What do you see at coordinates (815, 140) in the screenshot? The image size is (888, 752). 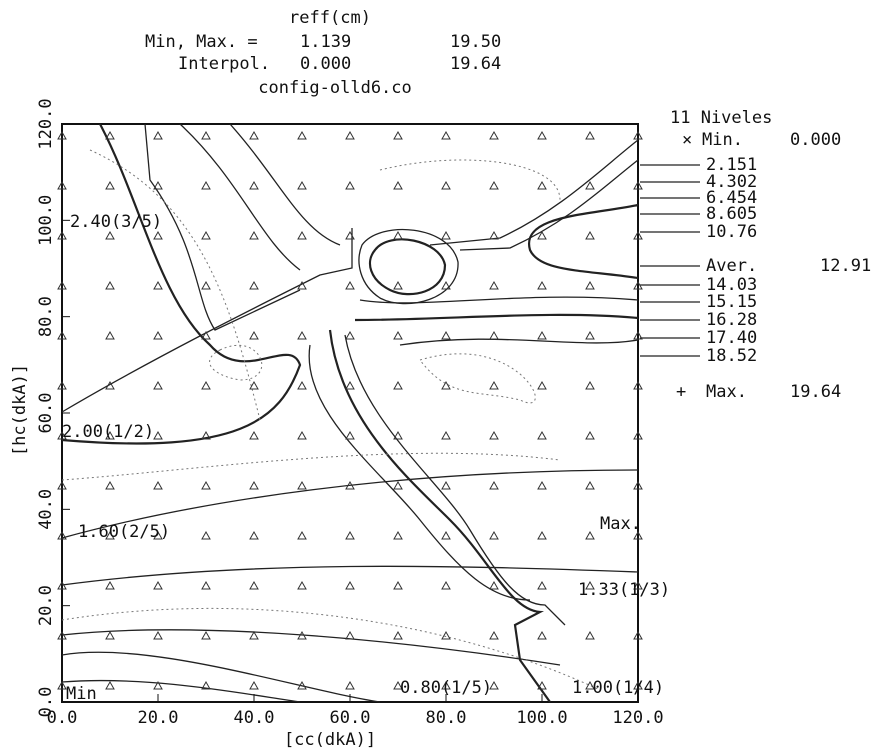 I see `legend-min: 0.000` at bounding box center [815, 140].